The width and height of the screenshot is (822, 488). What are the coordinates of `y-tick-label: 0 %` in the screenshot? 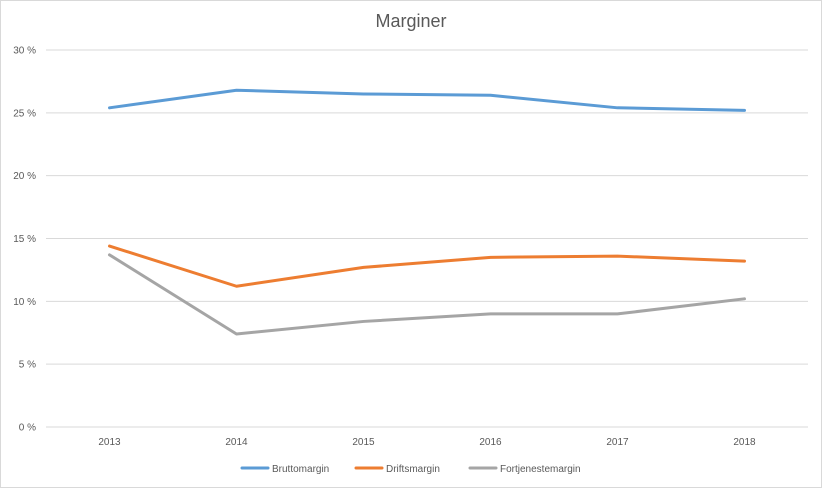 It's located at (27, 428).